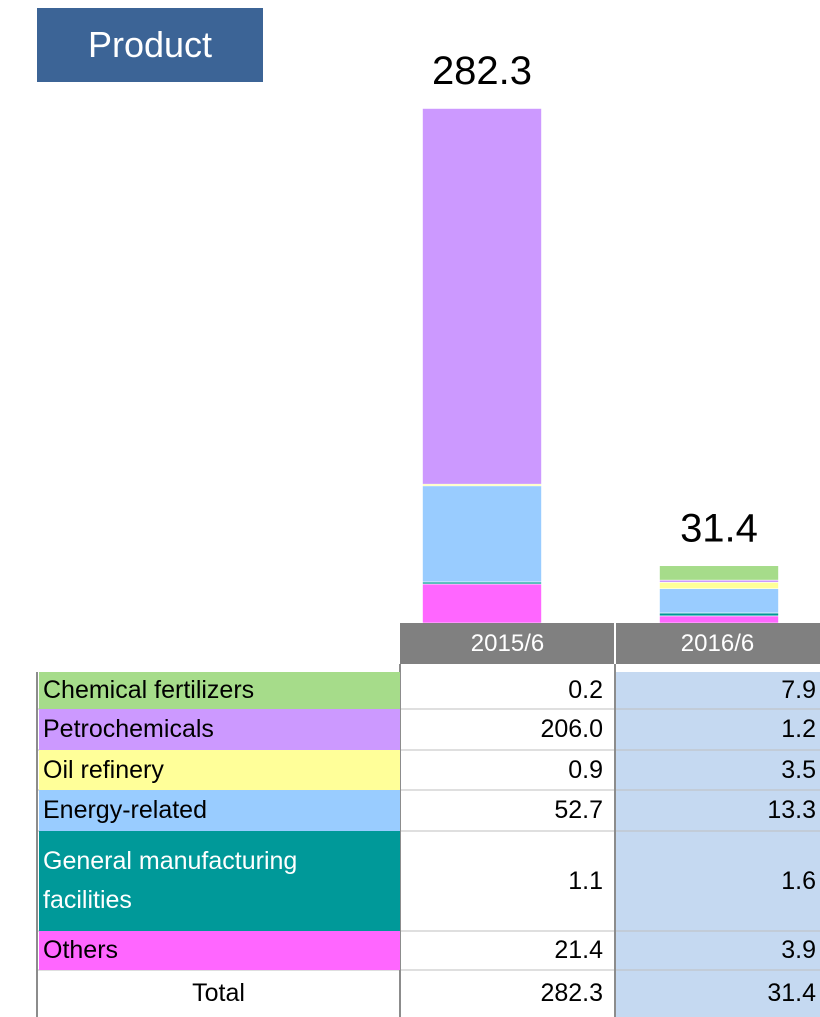  What do you see at coordinates (578, 810) in the screenshot?
I see `table-value: 52.7` at bounding box center [578, 810].